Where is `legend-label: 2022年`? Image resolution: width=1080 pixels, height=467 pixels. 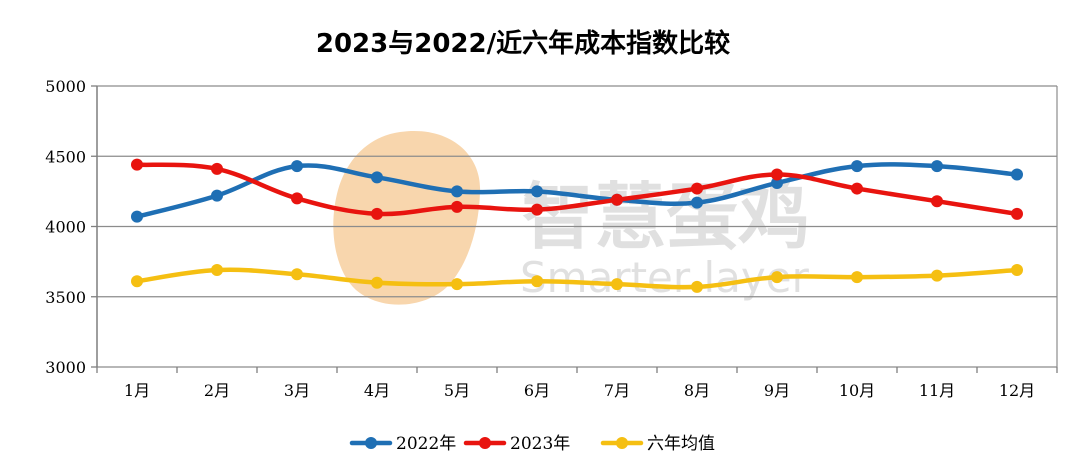 legend-label: 2022年 is located at coordinates (426, 444).